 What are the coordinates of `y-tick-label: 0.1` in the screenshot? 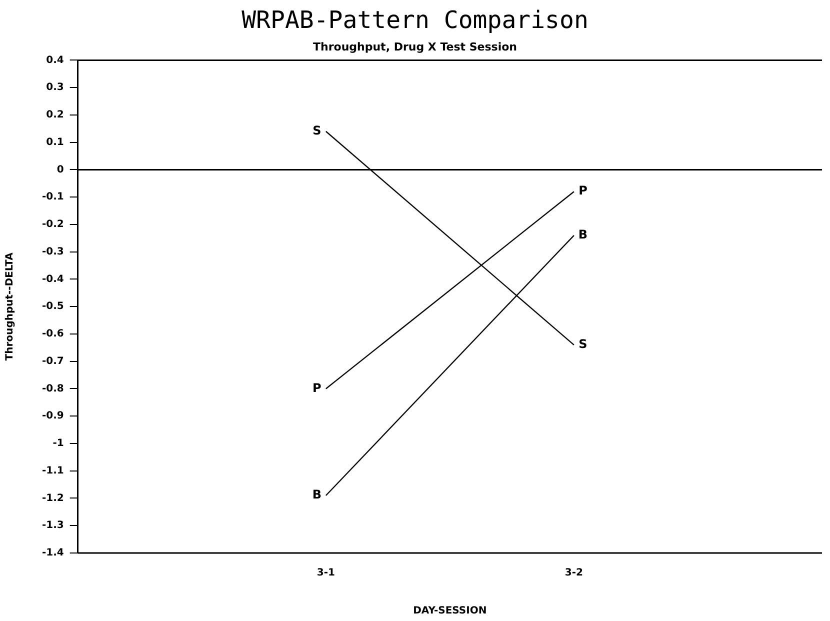 It's located at (55, 142).